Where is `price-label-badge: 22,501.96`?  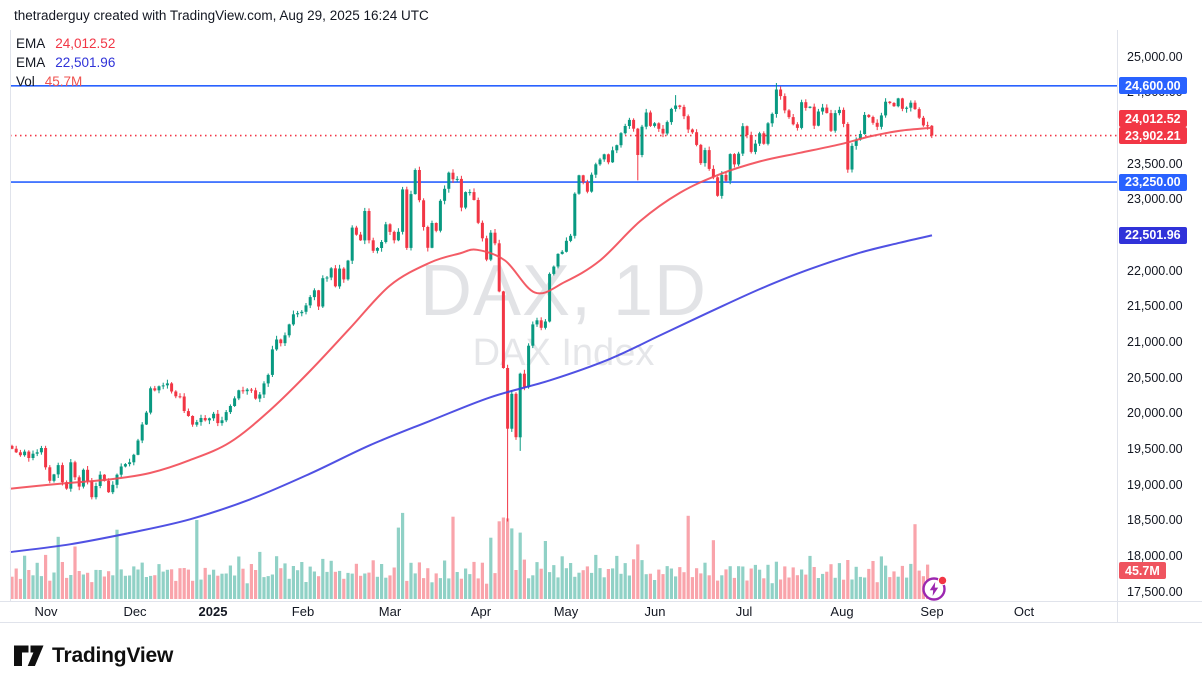 price-label-badge: 22,501.96 is located at coordinates (1153, 235).